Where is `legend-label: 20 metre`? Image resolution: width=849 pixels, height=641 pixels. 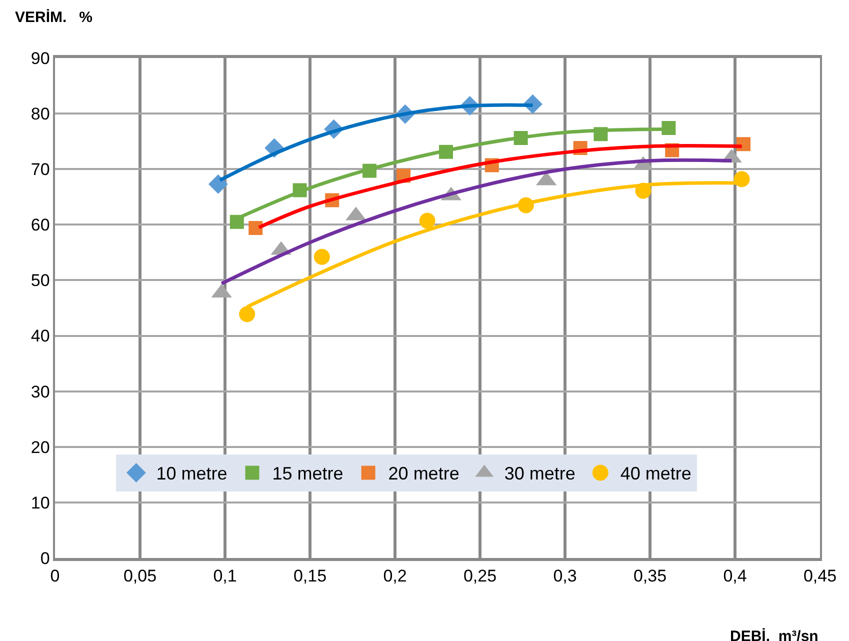
legend-label: 20 metre is located at coordinates (424, 474).